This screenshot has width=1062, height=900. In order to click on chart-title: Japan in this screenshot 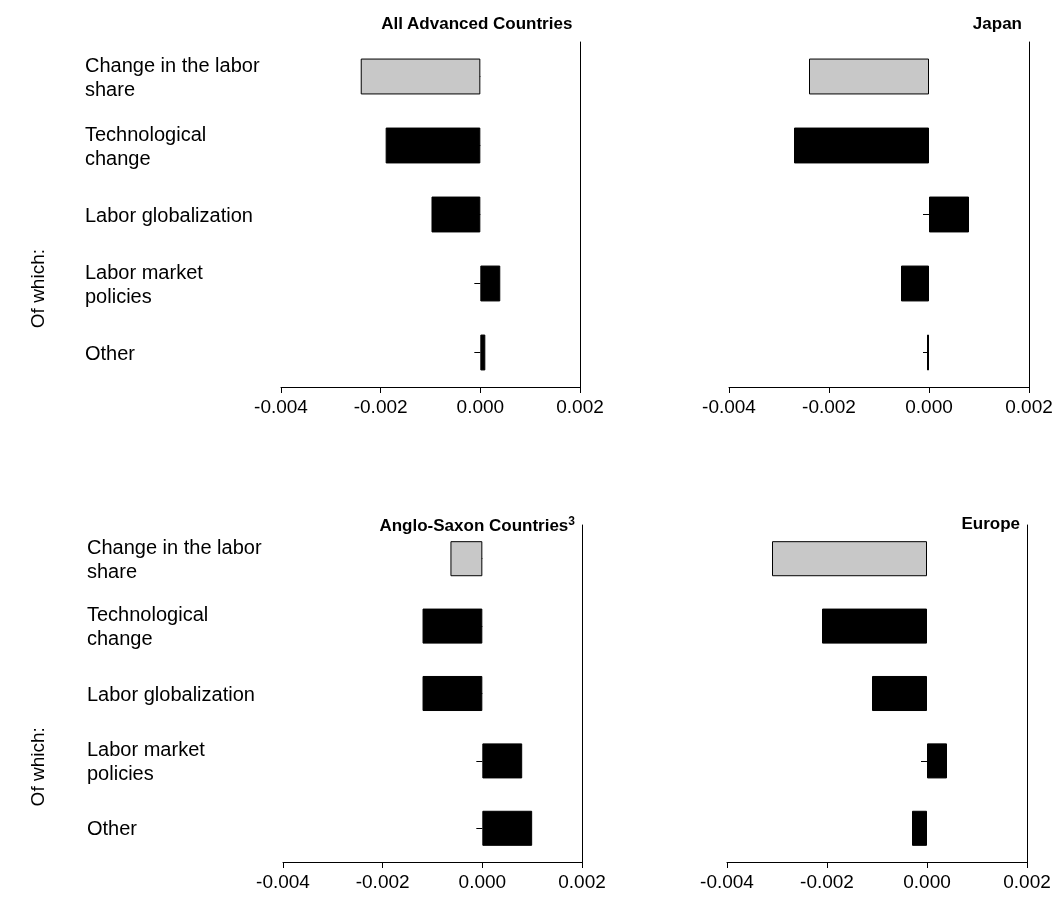, I will do `click(997, 23)`.